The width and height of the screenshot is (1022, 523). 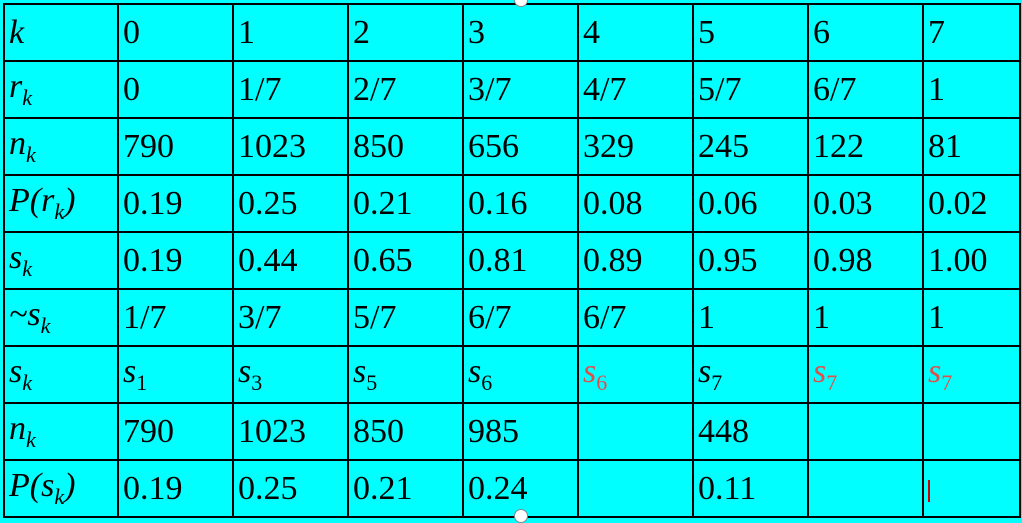 What do you see at coordinates (613, 203) in the screenshot?
I see `cell-value: 0.08` at bounding box center [613, 203].